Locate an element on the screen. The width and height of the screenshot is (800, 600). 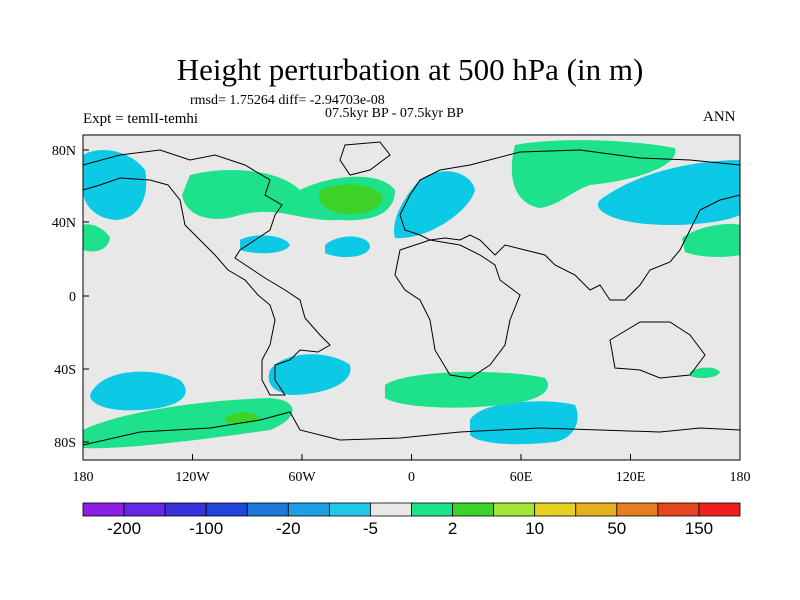
lon-tick-label: 120W is located at coordinates (192, 477).